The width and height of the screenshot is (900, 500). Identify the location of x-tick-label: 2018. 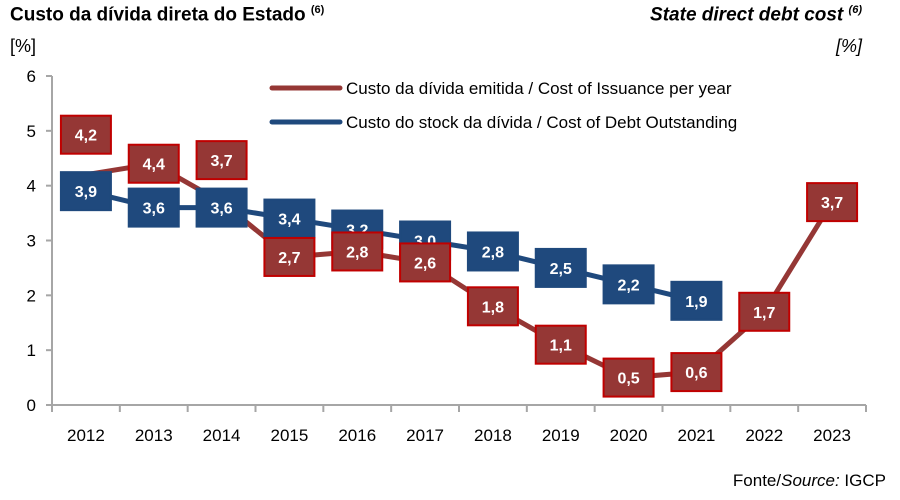
(493, 435).